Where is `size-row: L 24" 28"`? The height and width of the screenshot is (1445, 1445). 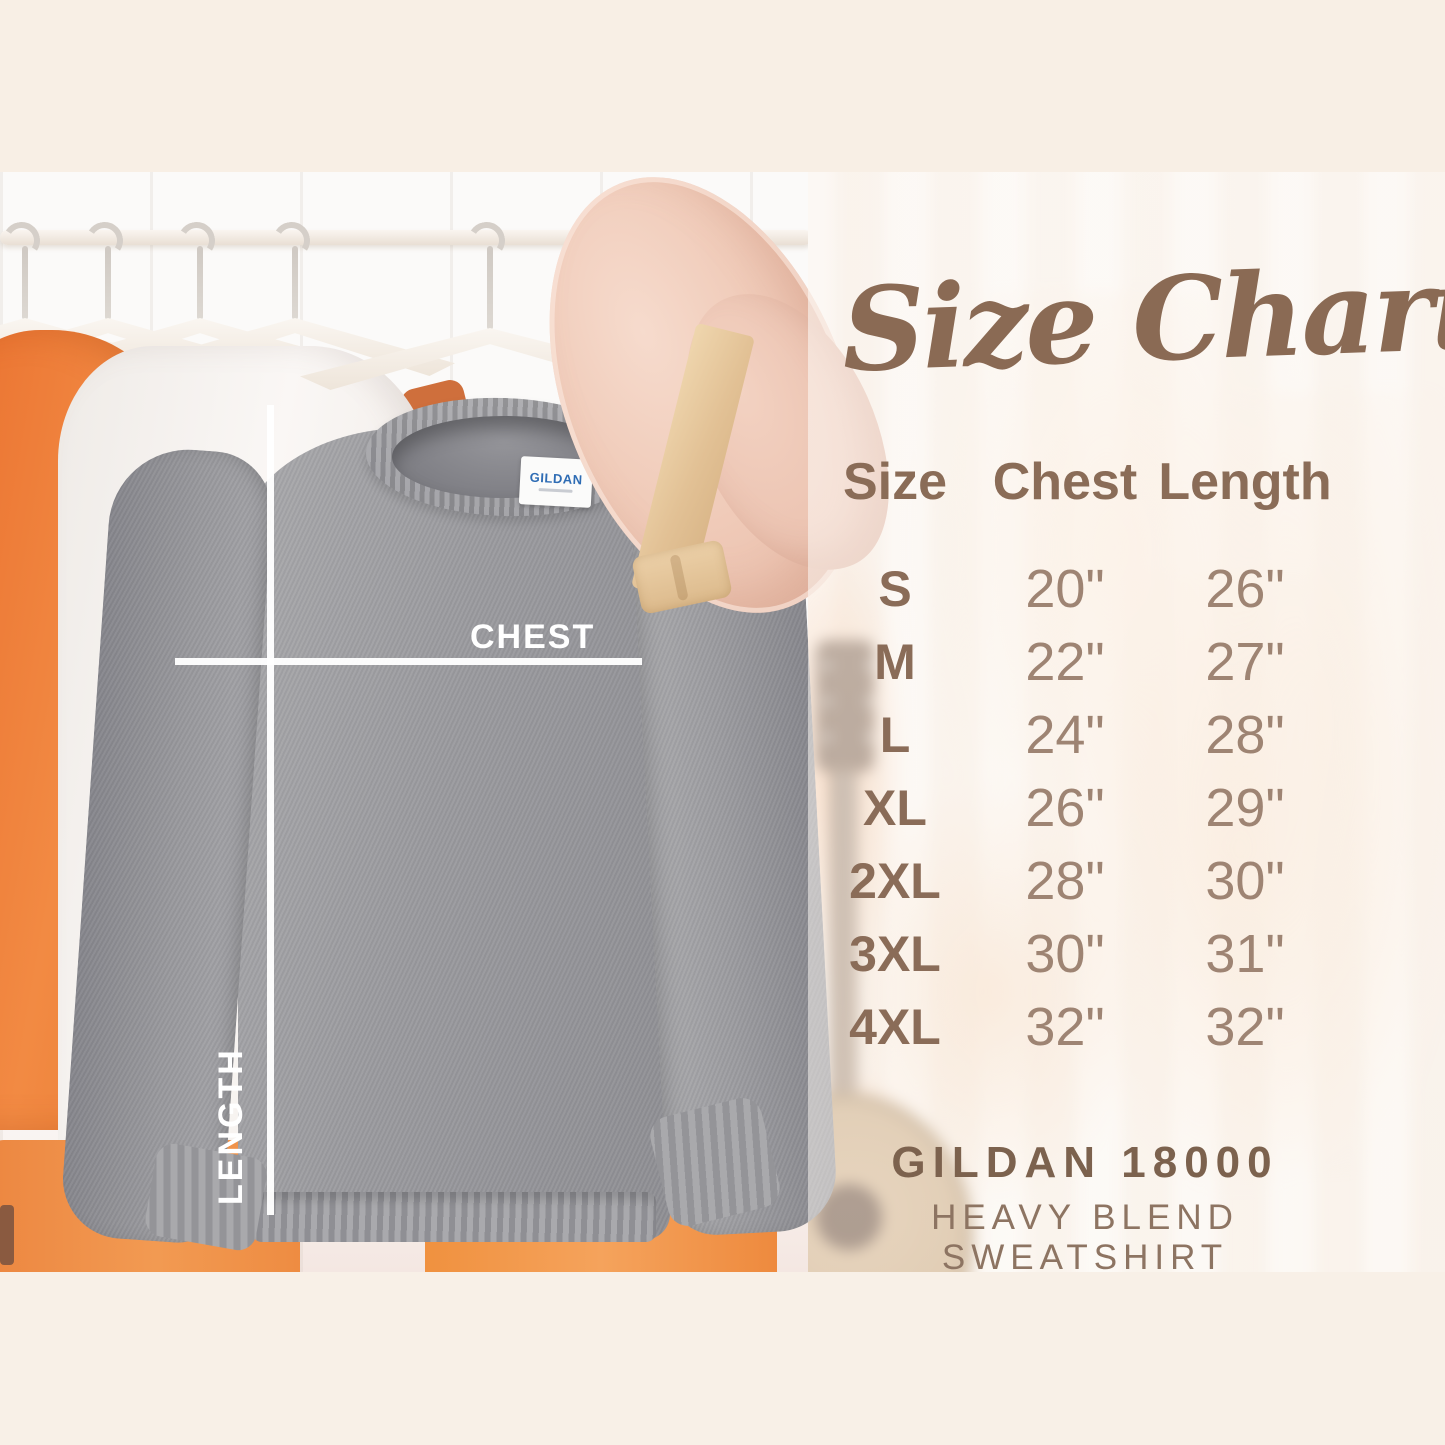
size-row: L 24" 28" is located at coordinates (1075, 734).